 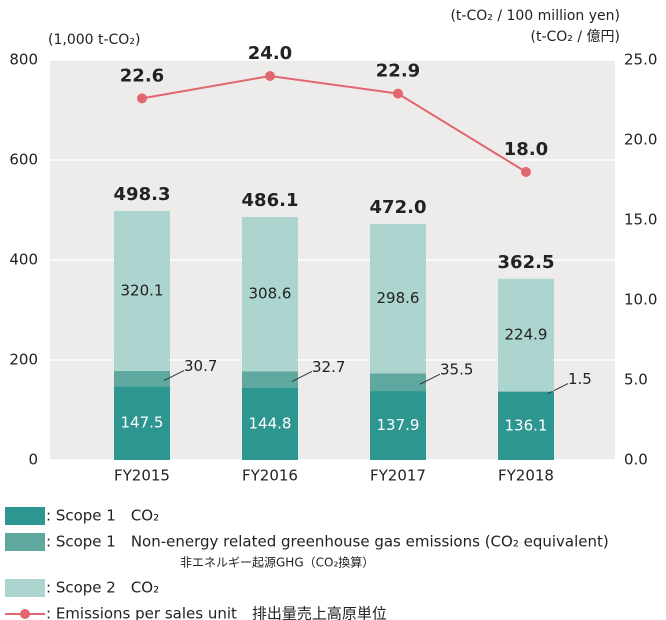 What do you see at coordinates (640, 60) in the screenshot?
I see `y2-tick-label: 25.0` at bounding box center [640, 60].